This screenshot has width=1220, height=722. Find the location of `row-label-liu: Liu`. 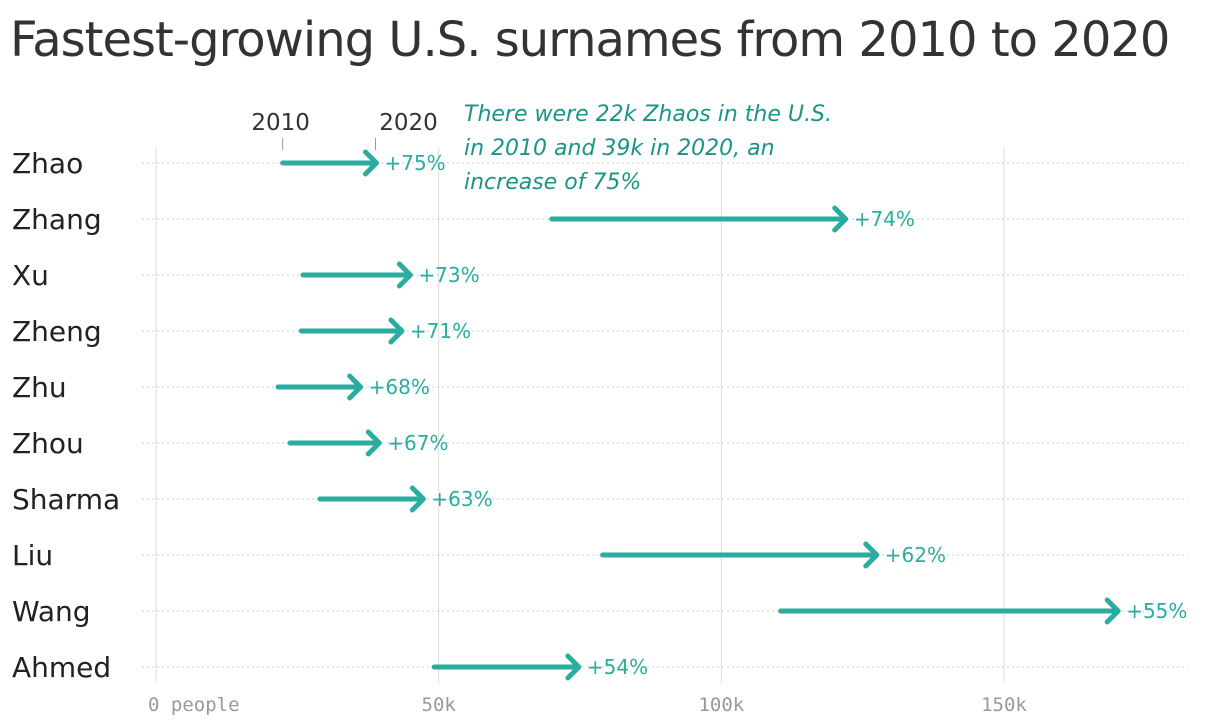

row-label-liu: Liu is located at coordinates (32, 555).